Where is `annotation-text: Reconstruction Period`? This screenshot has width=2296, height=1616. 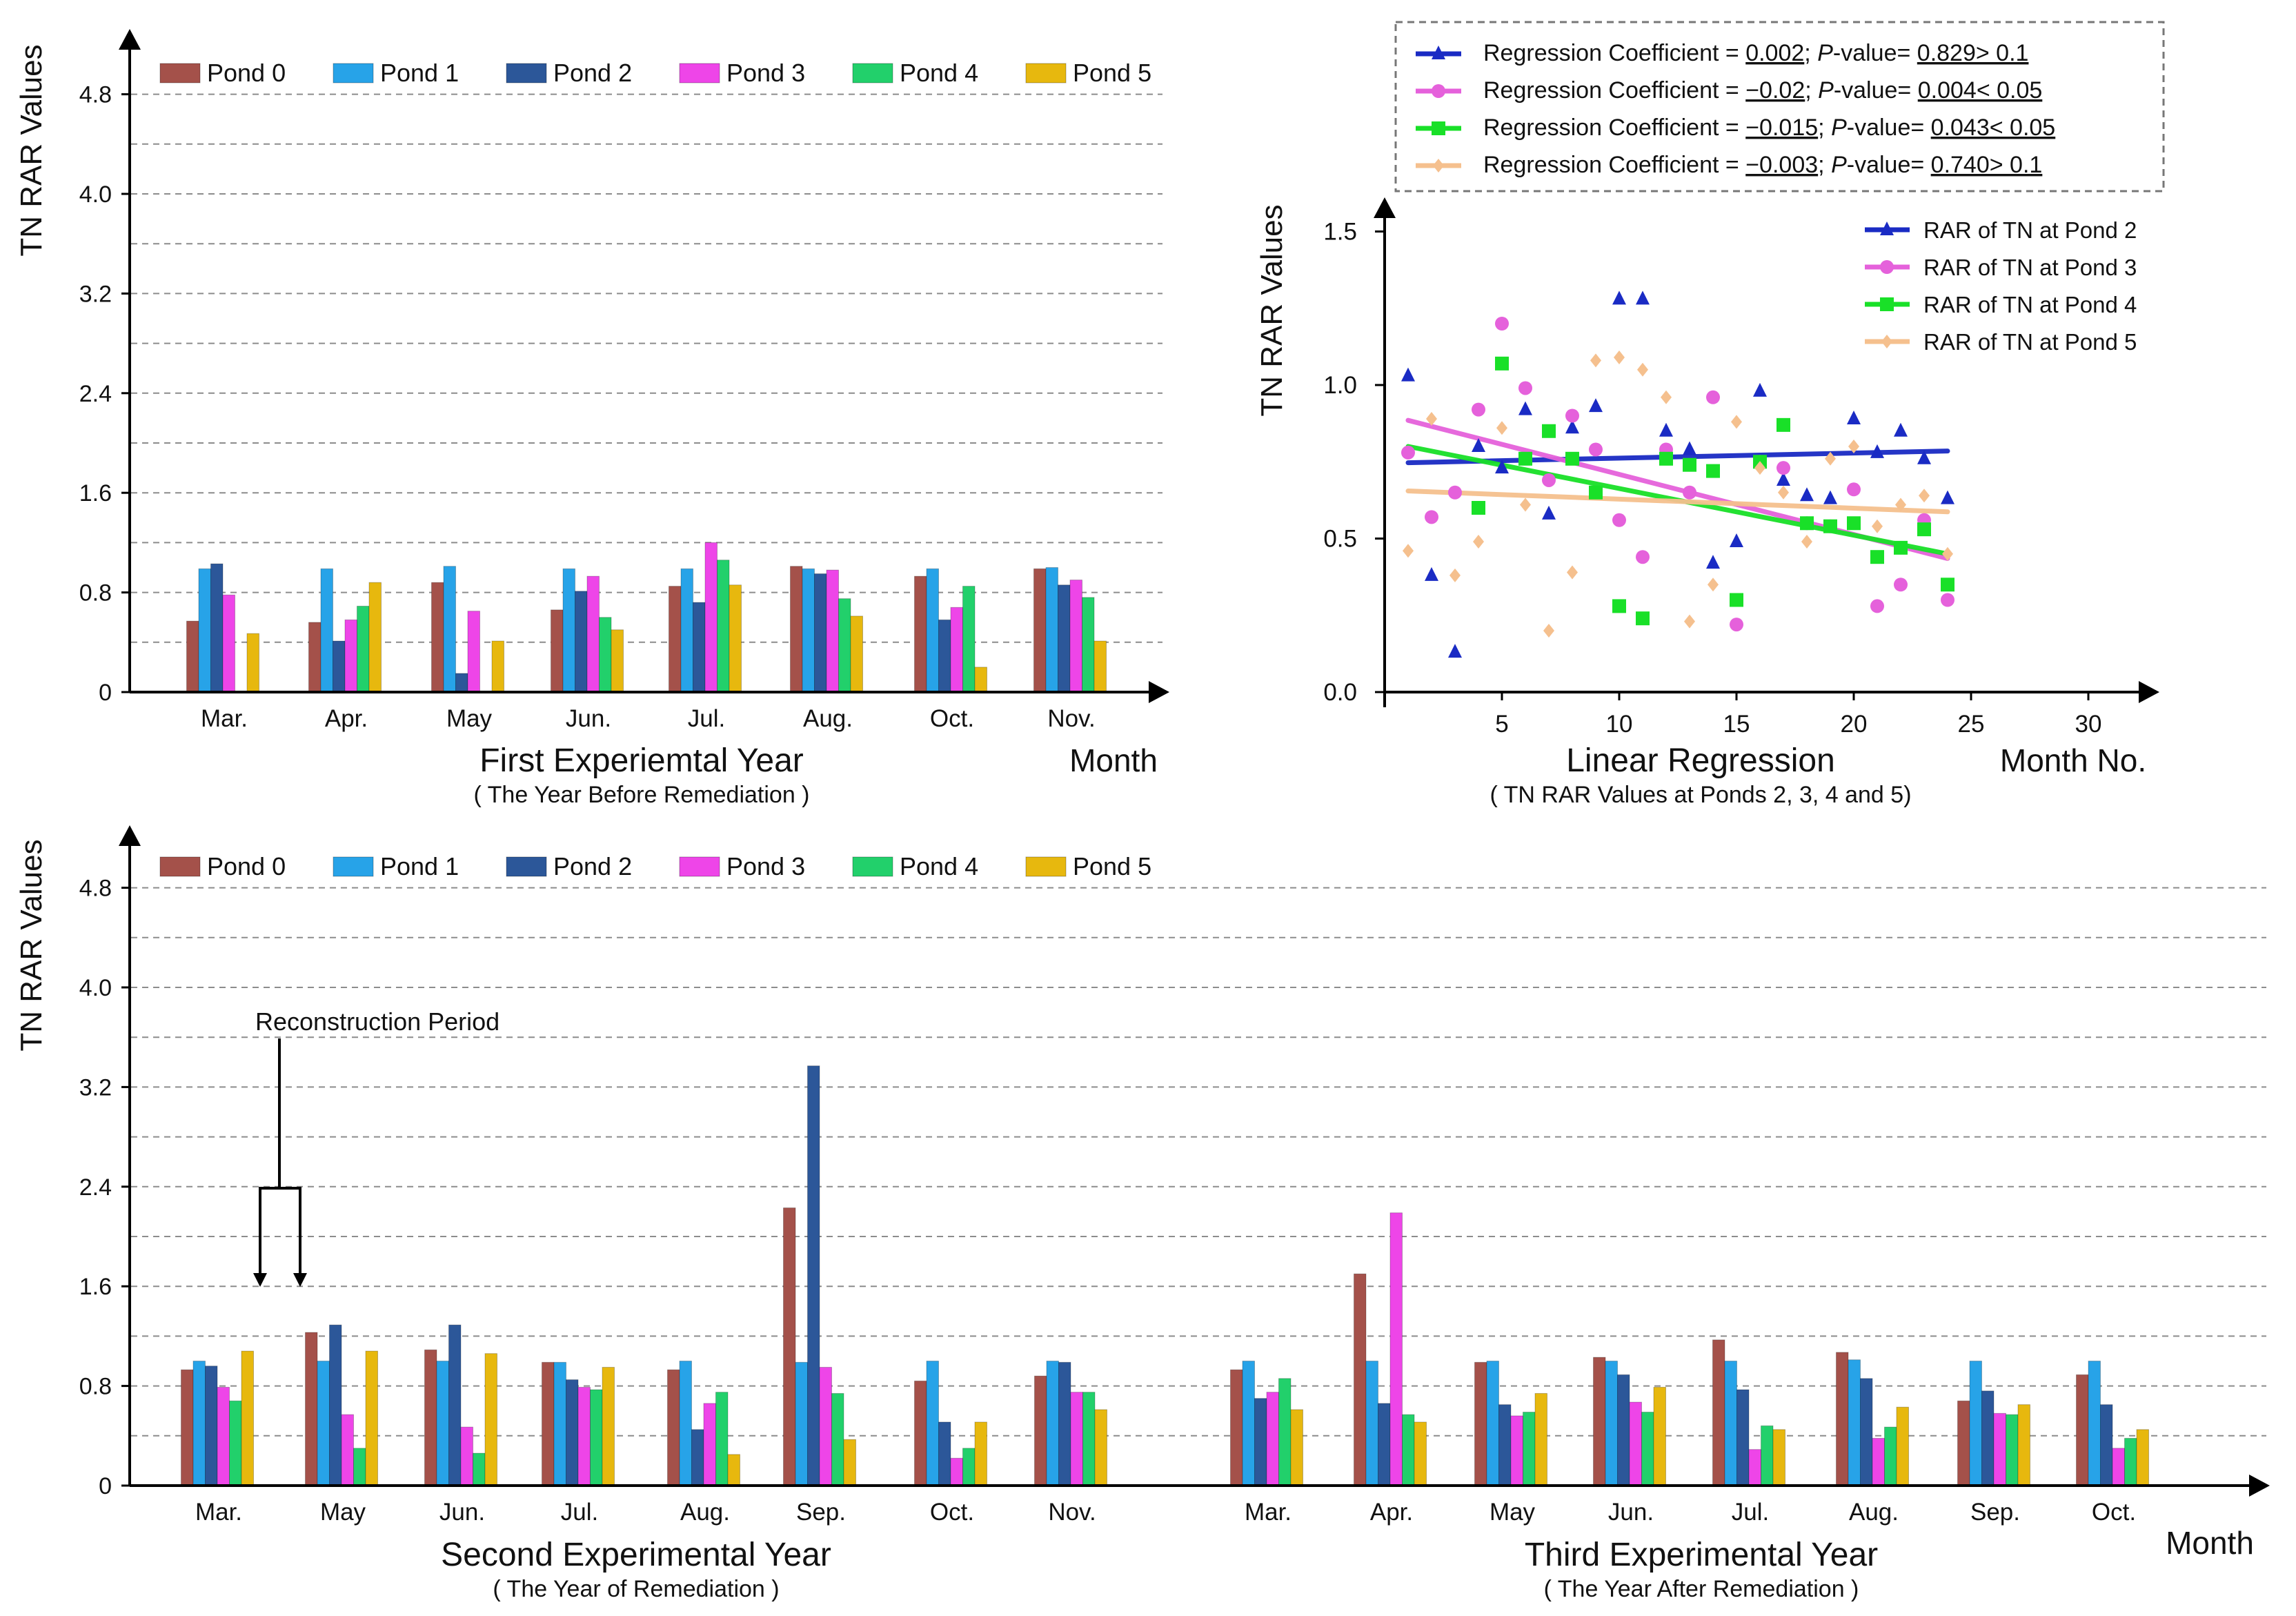
annotation-text: Reconstruction Period is located at coordinates (377, 1022).